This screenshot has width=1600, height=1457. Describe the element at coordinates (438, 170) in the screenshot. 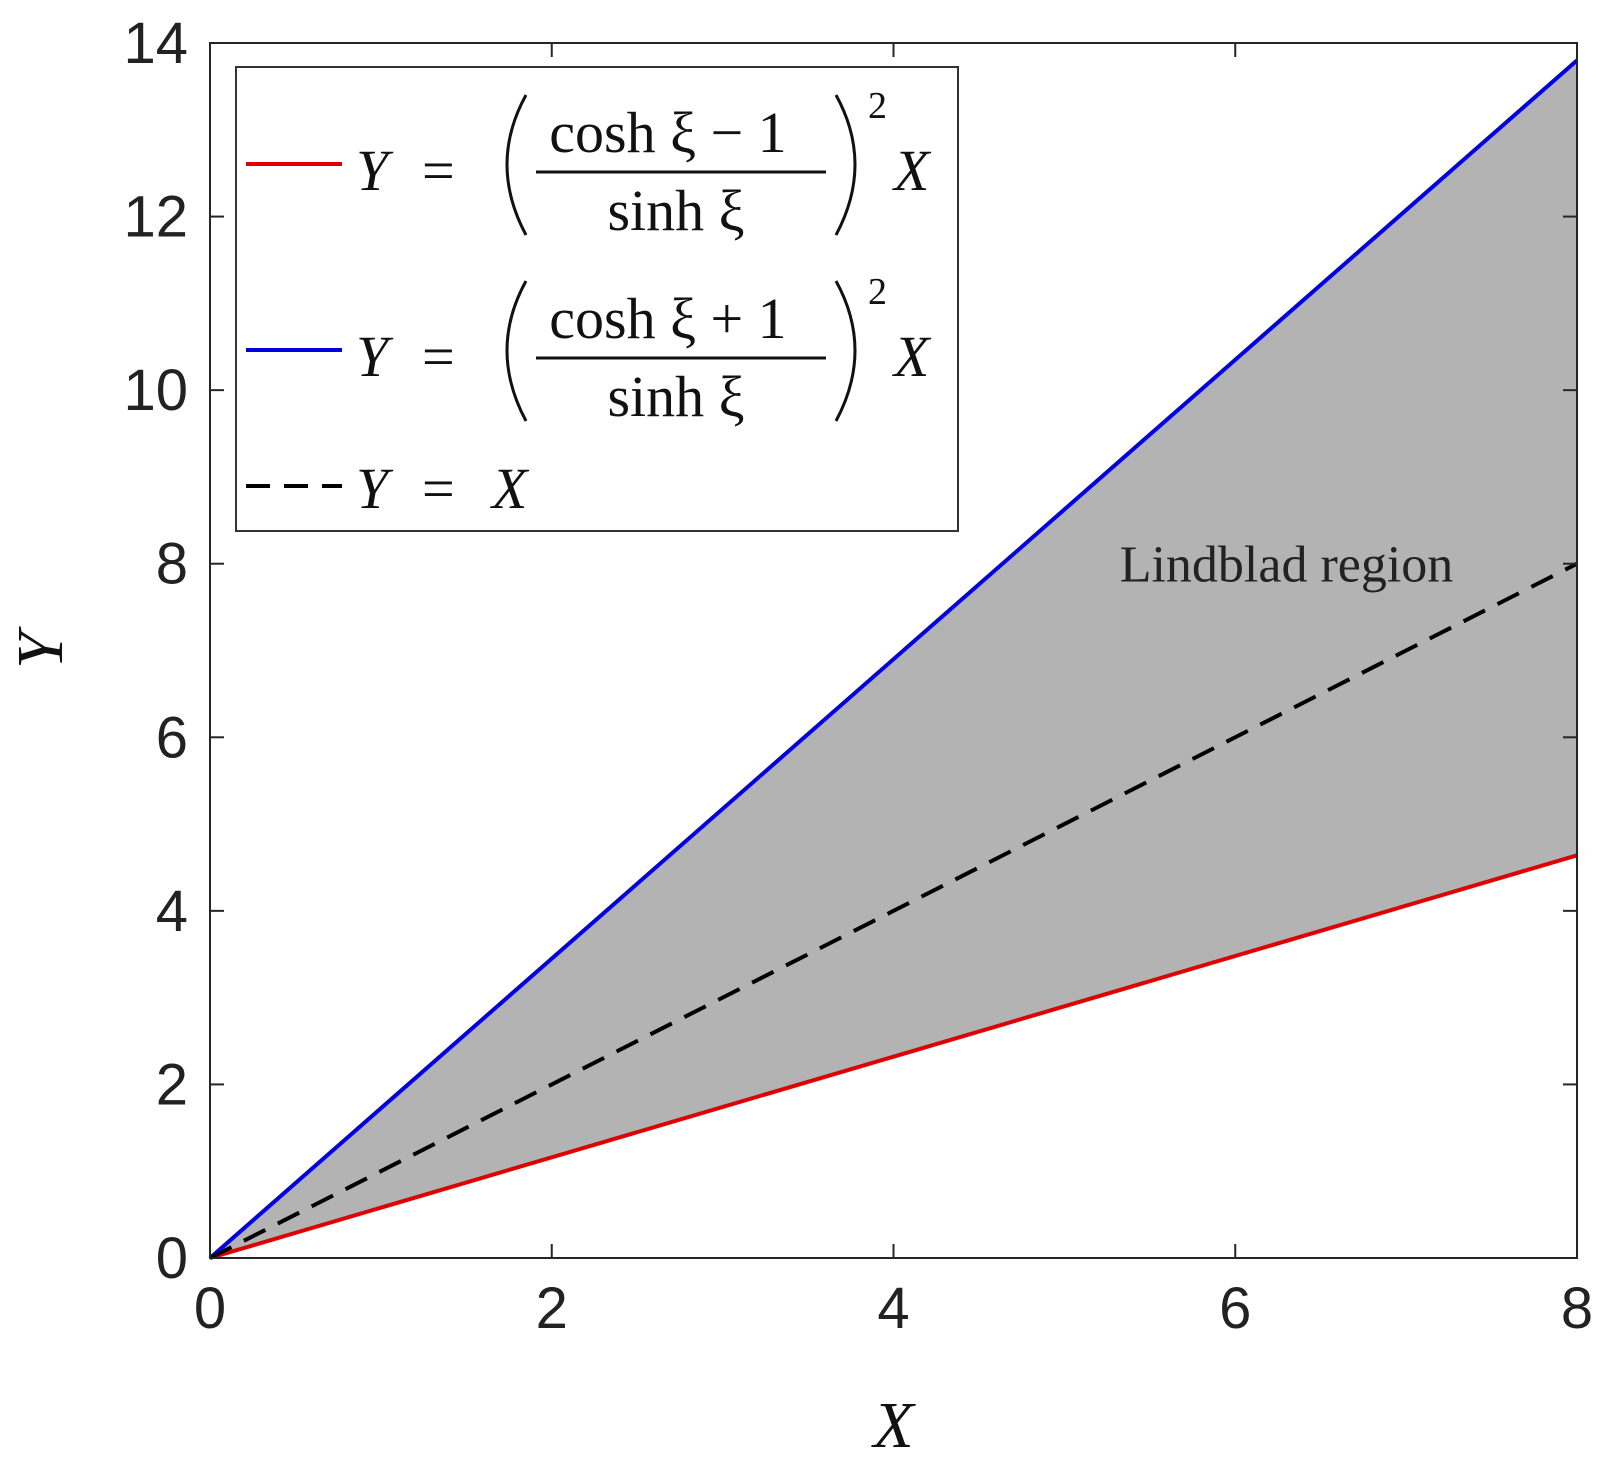

I see `legend-entry-1-eq: =` at that location.